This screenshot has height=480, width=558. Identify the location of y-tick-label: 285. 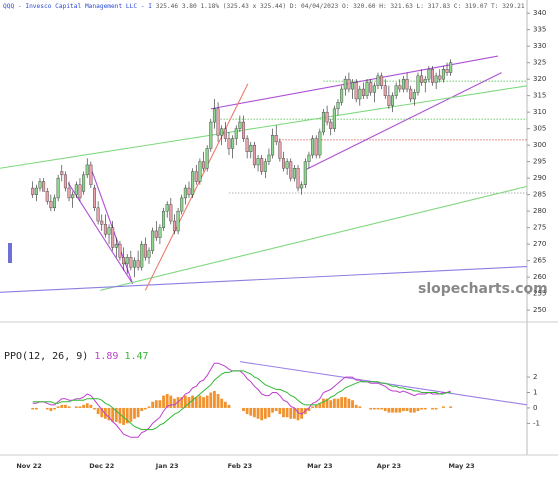
(539, 195).